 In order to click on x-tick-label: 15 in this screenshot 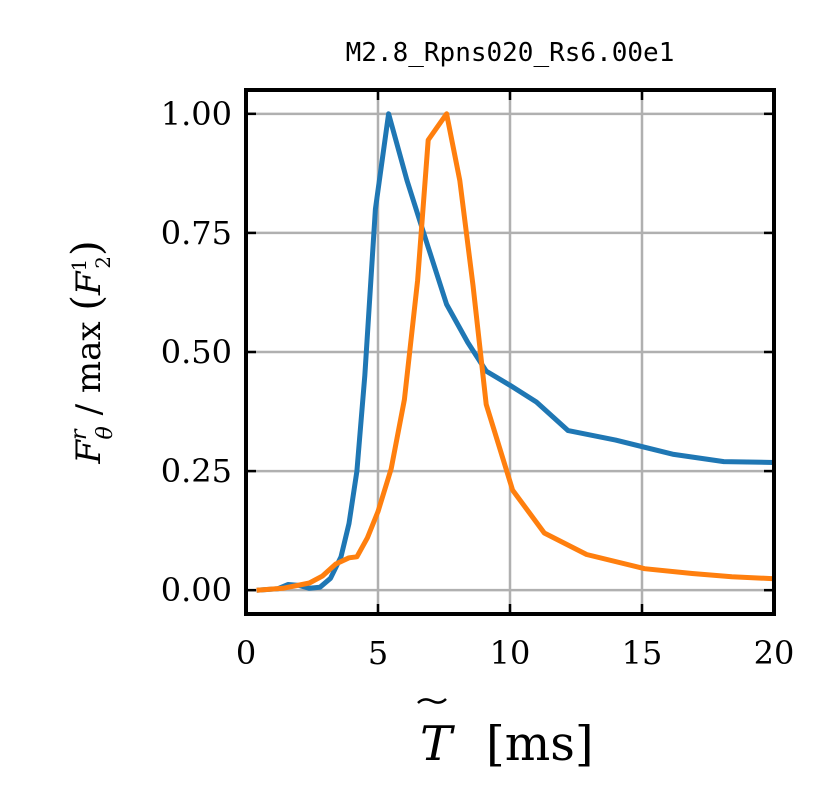, I will do `click(642, 653)`.